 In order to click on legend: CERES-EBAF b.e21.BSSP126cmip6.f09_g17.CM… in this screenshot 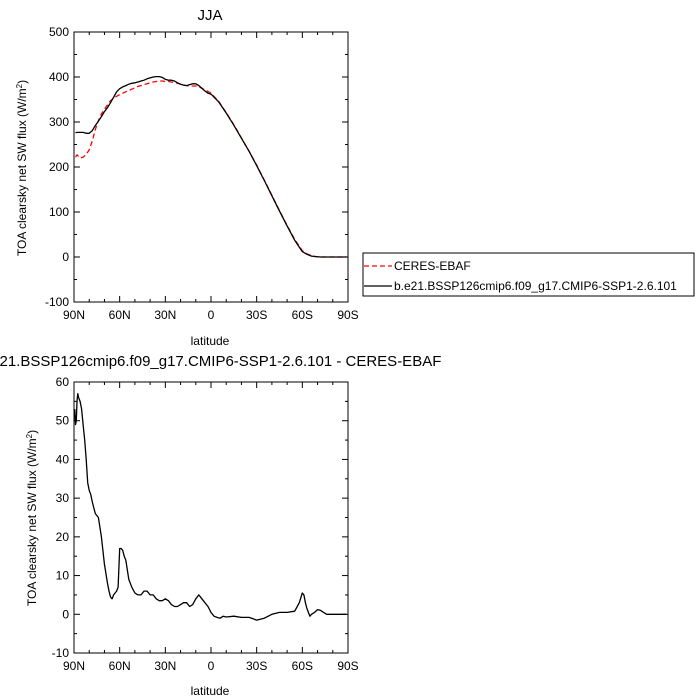, I will do `click(528, 274)`.